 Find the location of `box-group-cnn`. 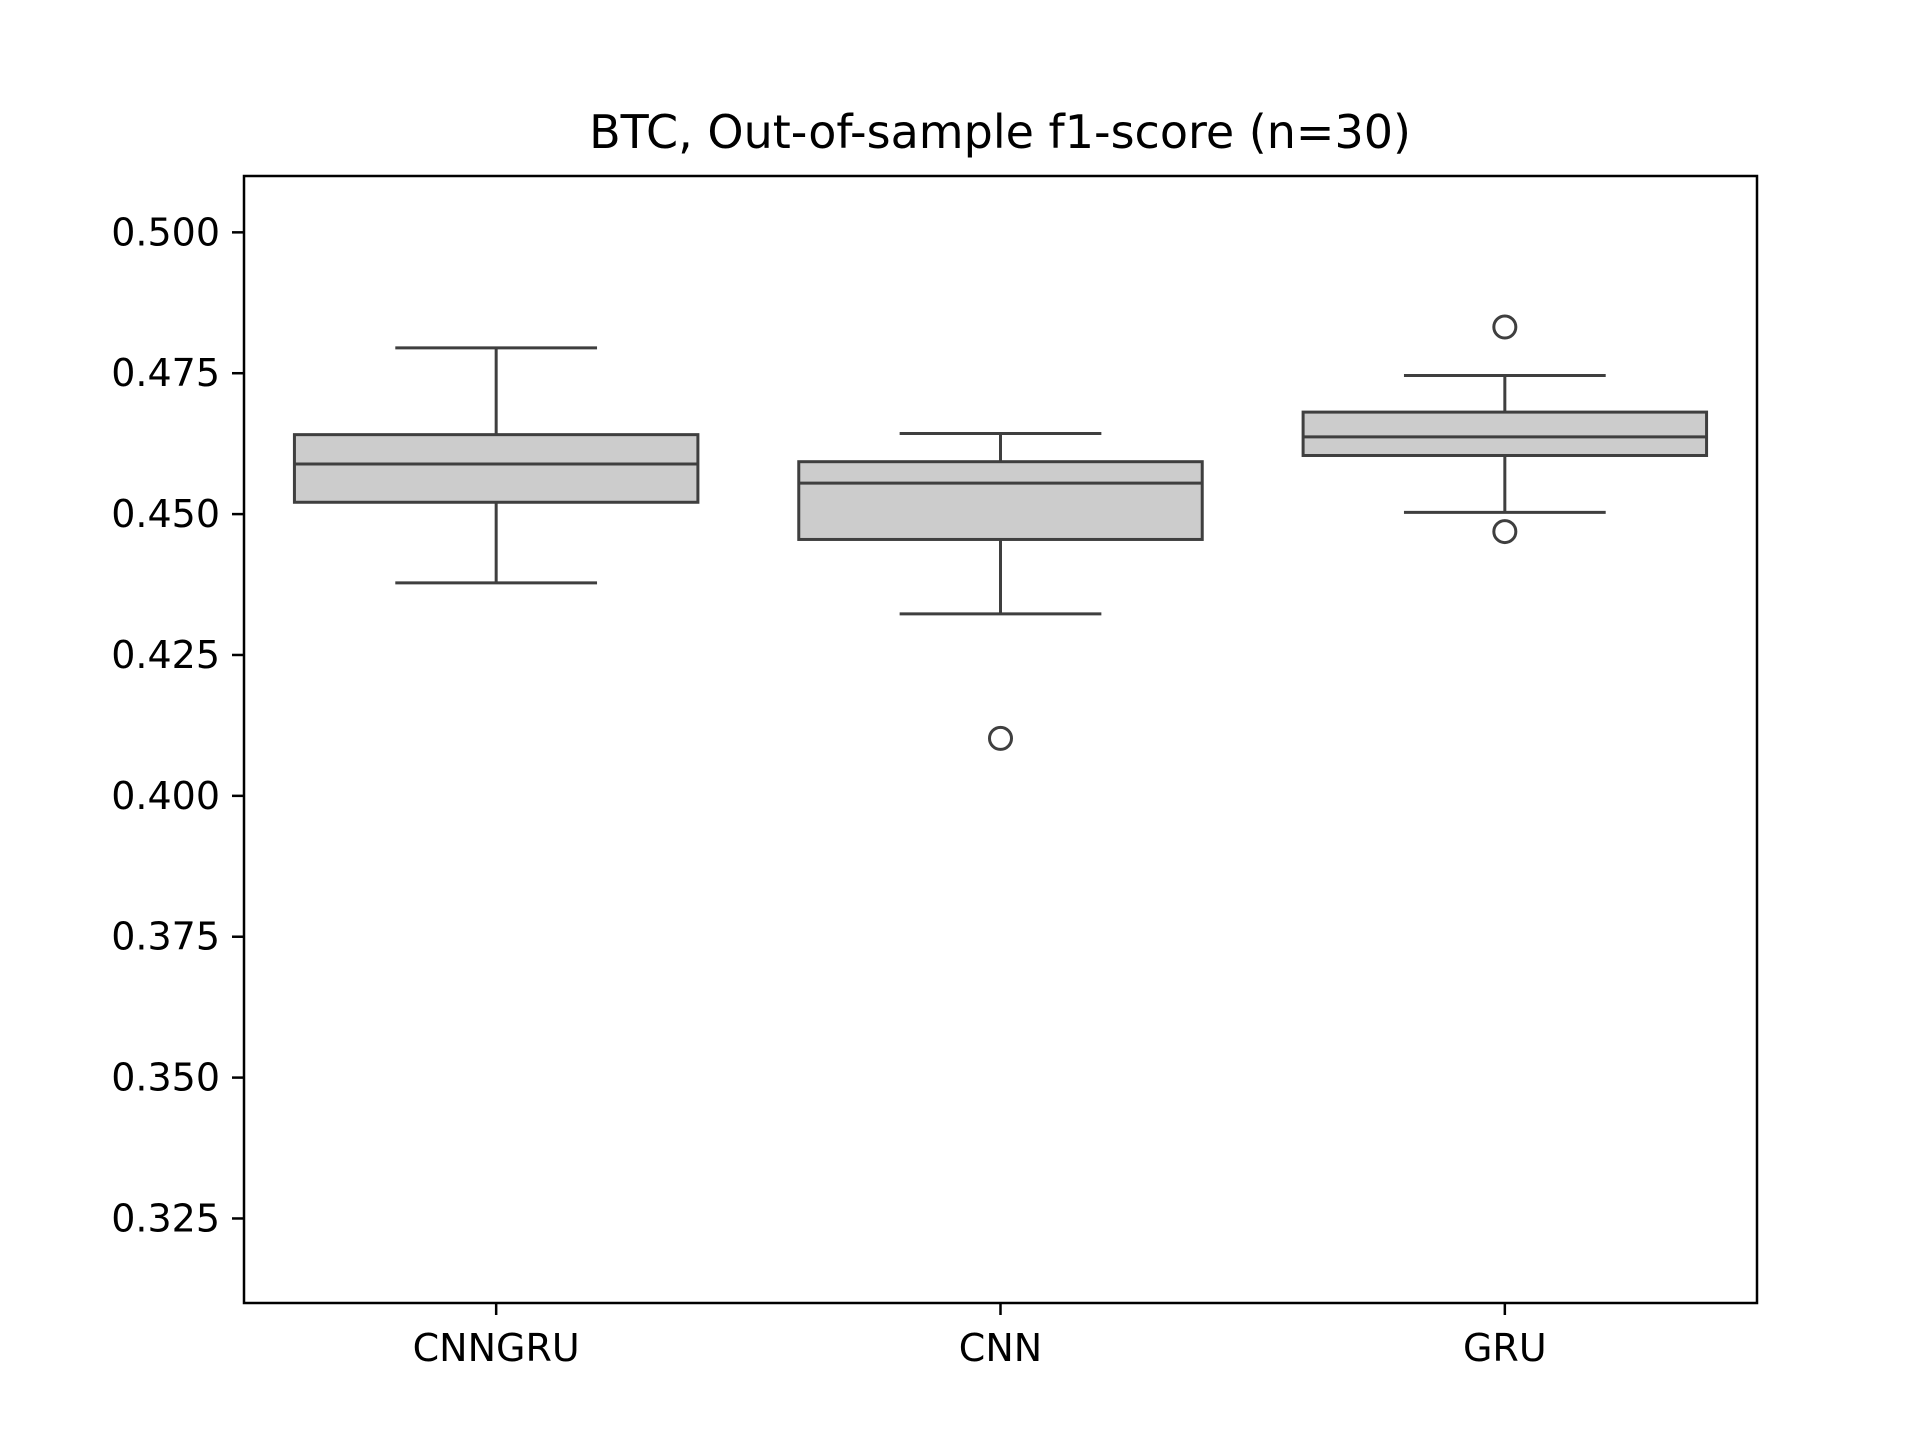

box-group-cnn is located at coordinates (1000, 591).